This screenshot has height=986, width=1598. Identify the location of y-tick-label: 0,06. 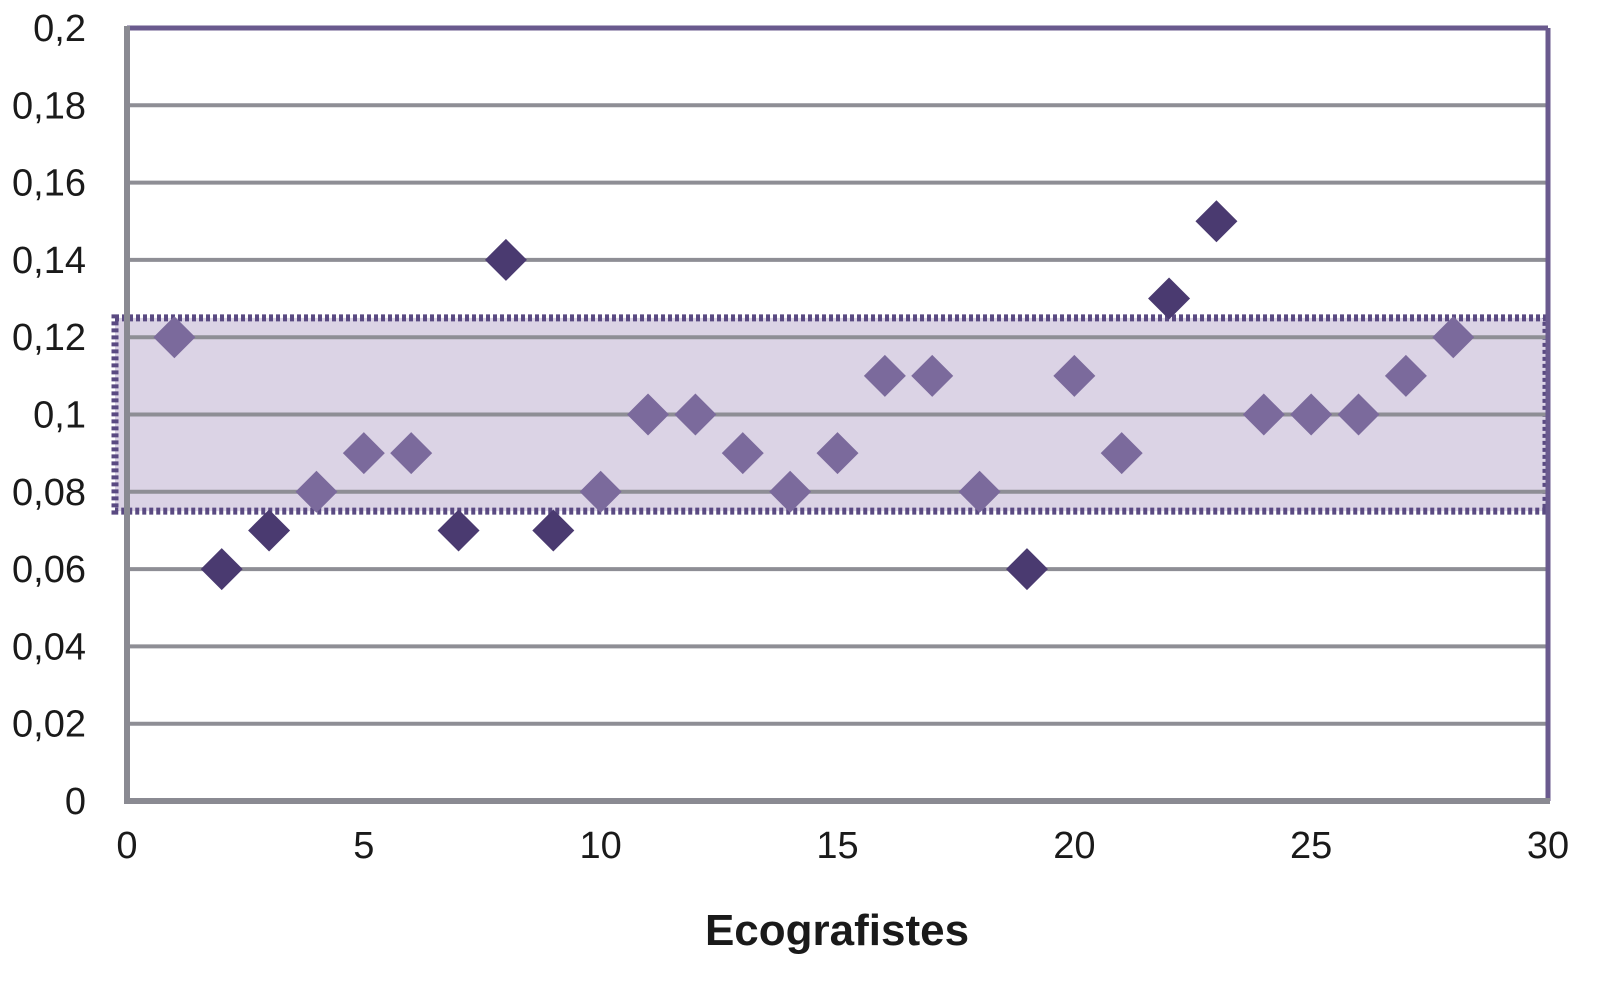
(49, 570).